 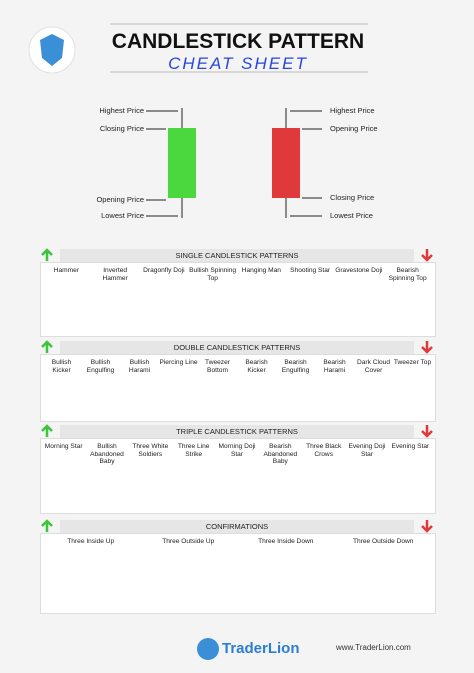 I want to click on pattern-name: Bearish Kicker, so click(x=256, y=366).